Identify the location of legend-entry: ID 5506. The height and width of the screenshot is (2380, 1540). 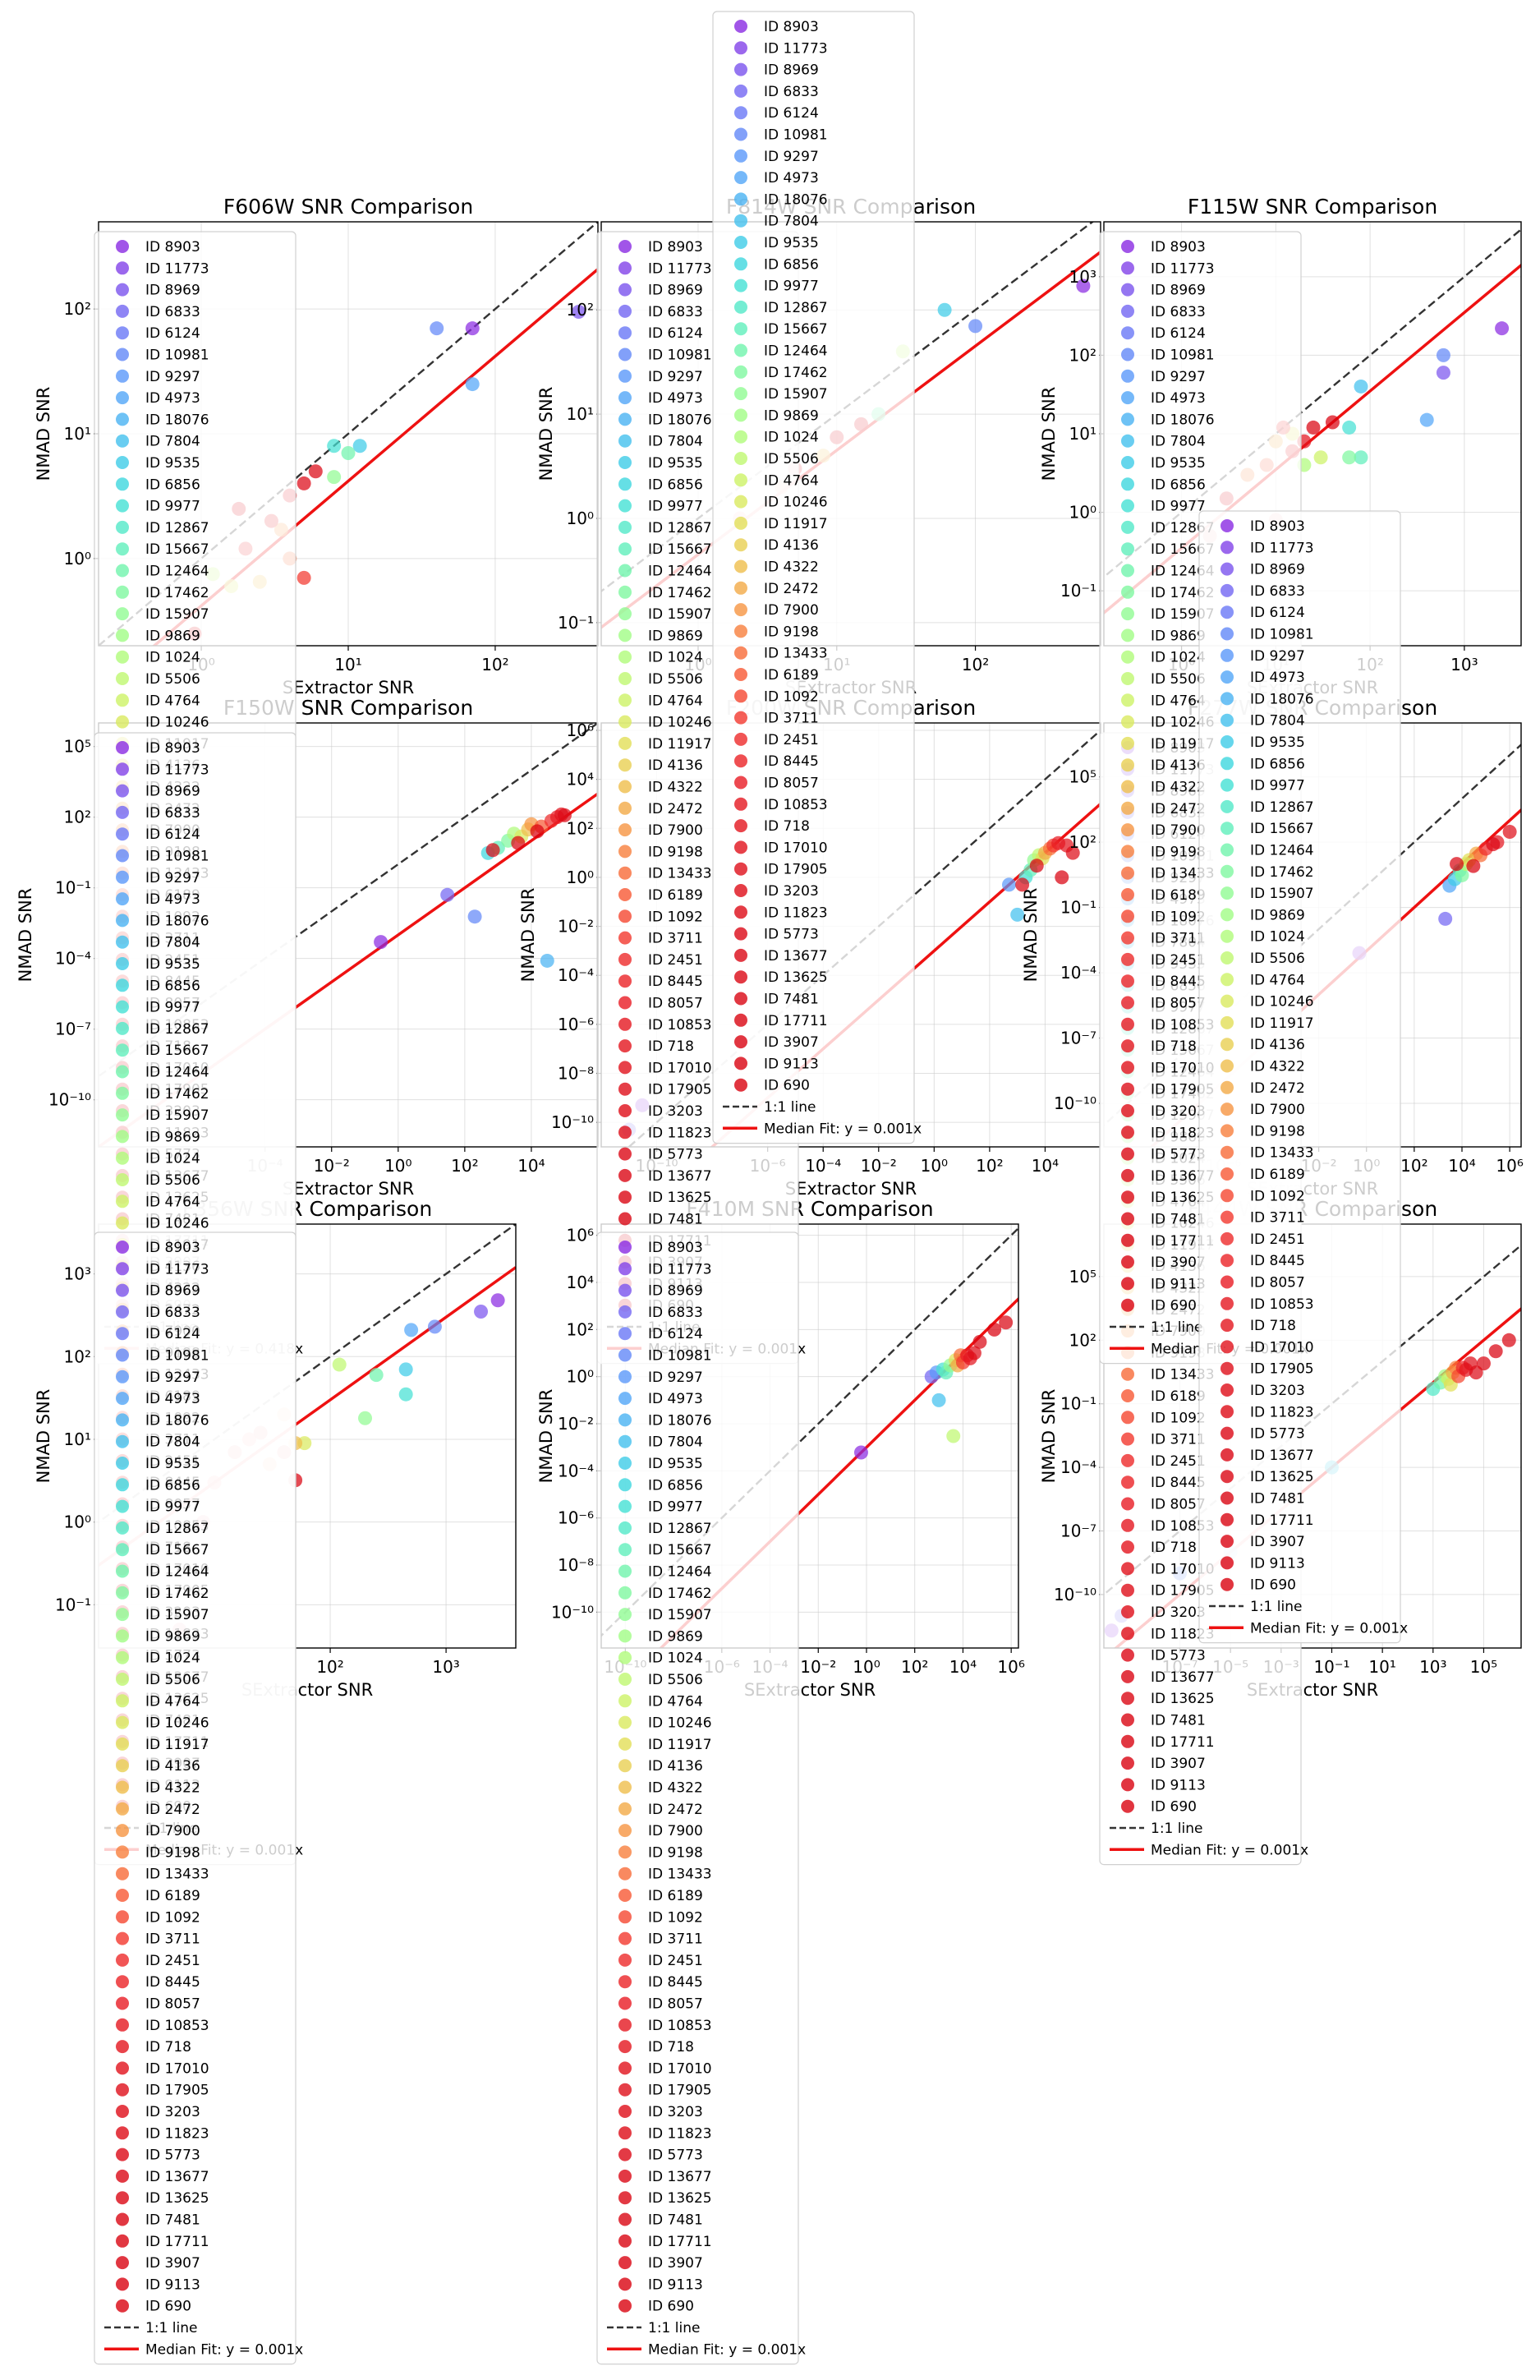
(172, 1680).